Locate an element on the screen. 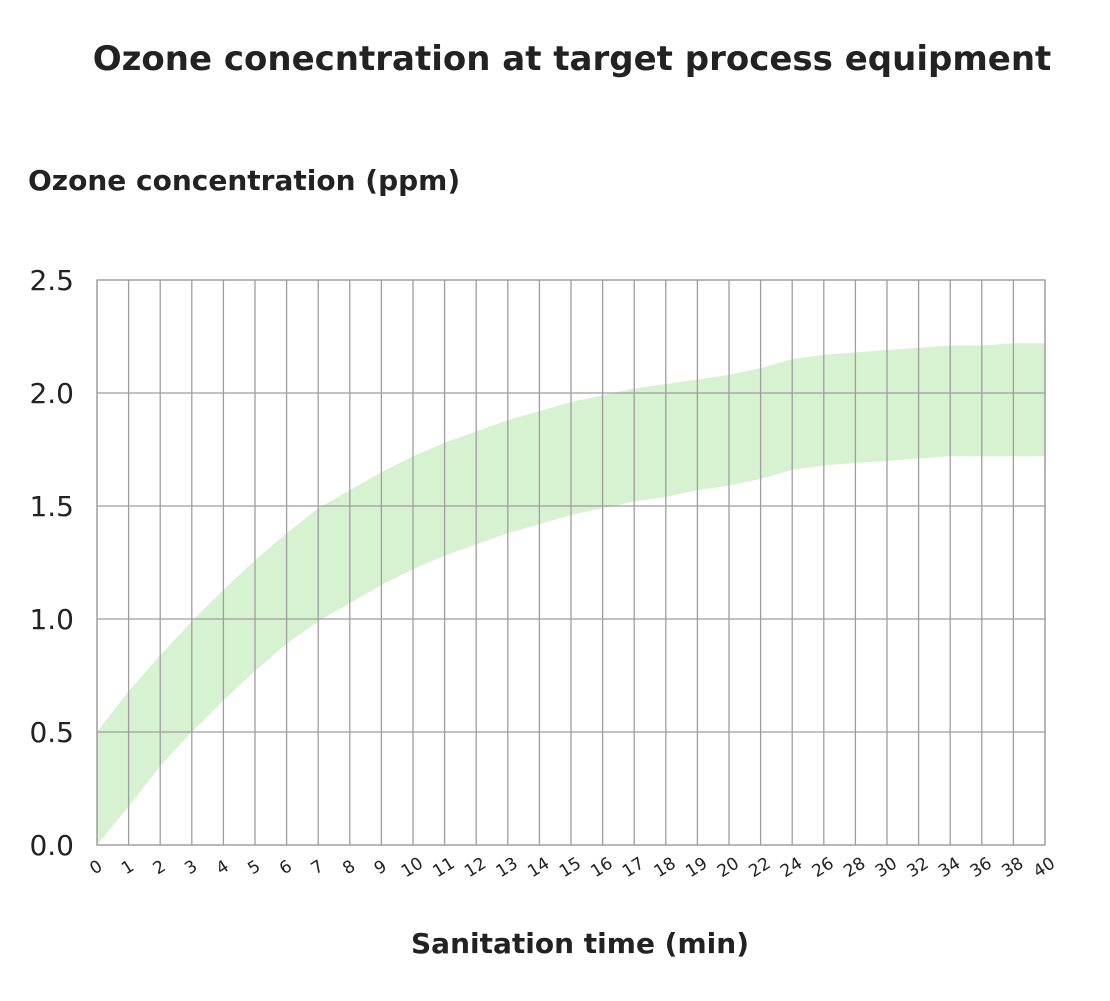 This screenshot has height=1001, width=1110. x-tick-label: 1 is located at coordinates (128, 867).